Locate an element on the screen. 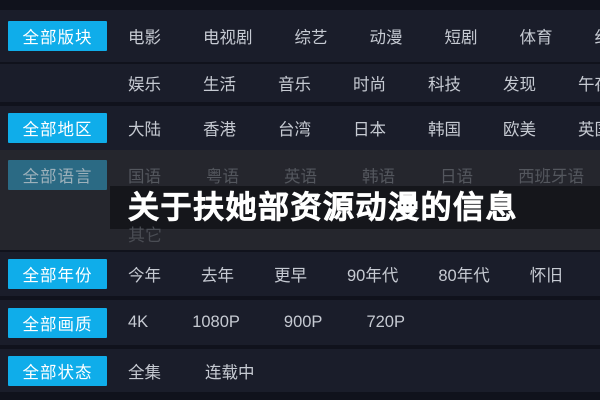  filter-row-status: 全部状态 全集 连载中 is located at coordinates (300, 370).